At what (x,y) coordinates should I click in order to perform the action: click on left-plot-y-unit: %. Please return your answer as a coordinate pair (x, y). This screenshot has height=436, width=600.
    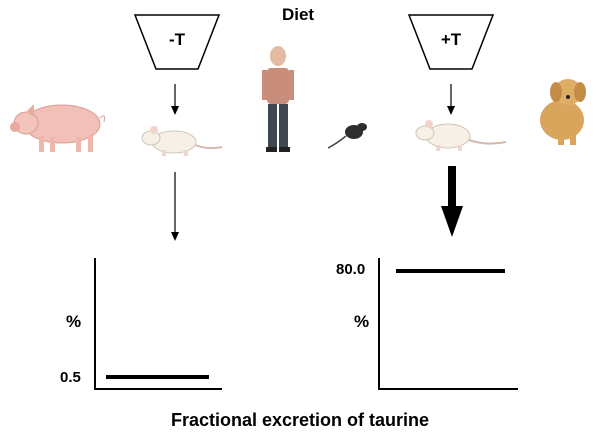
    Looking at the image, I should click on (74, 321).